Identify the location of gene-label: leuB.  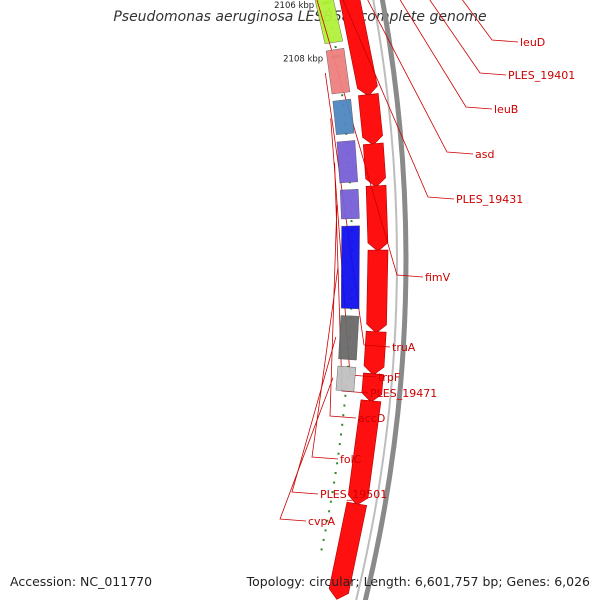
(506, 109).